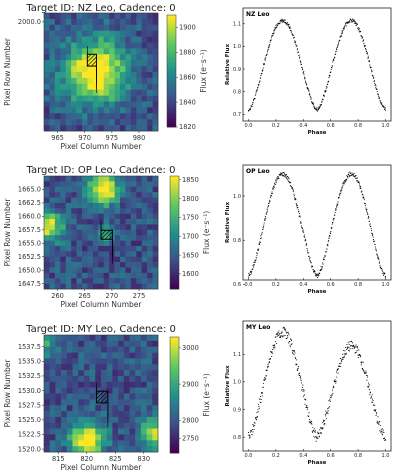 The image size is (400, 474). I want to click on colorbar-tick-label: 2750, so click(190, 439).